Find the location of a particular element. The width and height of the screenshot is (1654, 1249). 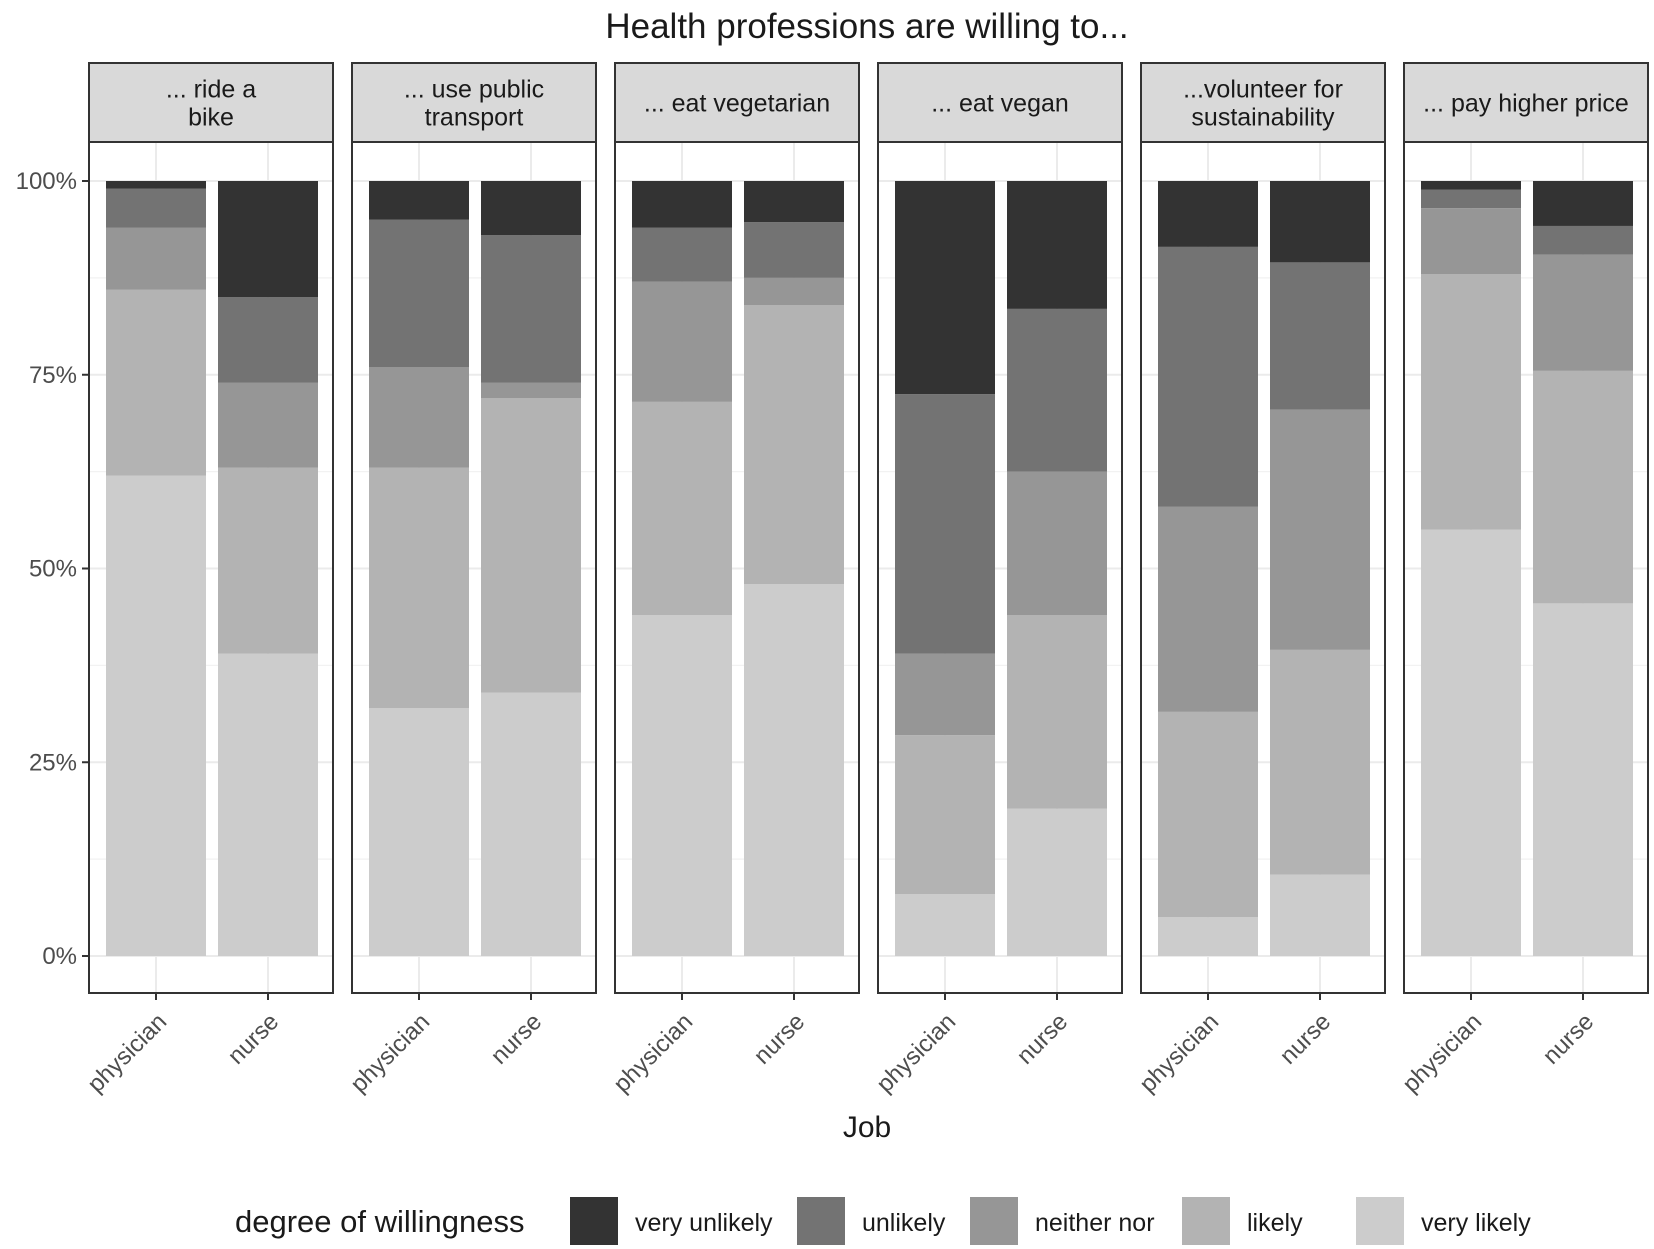

x-axis-label: Job is located at coordinates (867, 1127).